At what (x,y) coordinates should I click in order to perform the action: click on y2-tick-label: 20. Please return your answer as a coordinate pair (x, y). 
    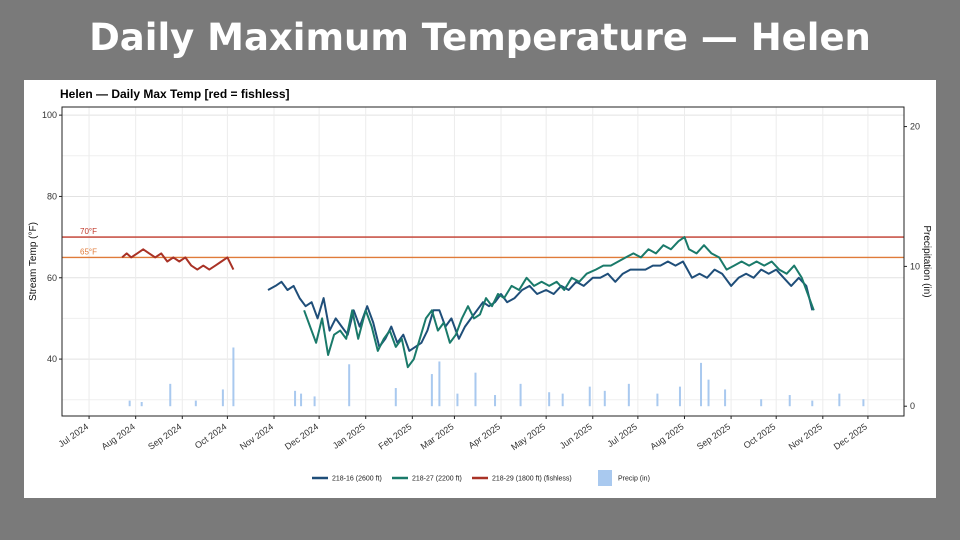
    Looking at the image, I should click on (915, 127).